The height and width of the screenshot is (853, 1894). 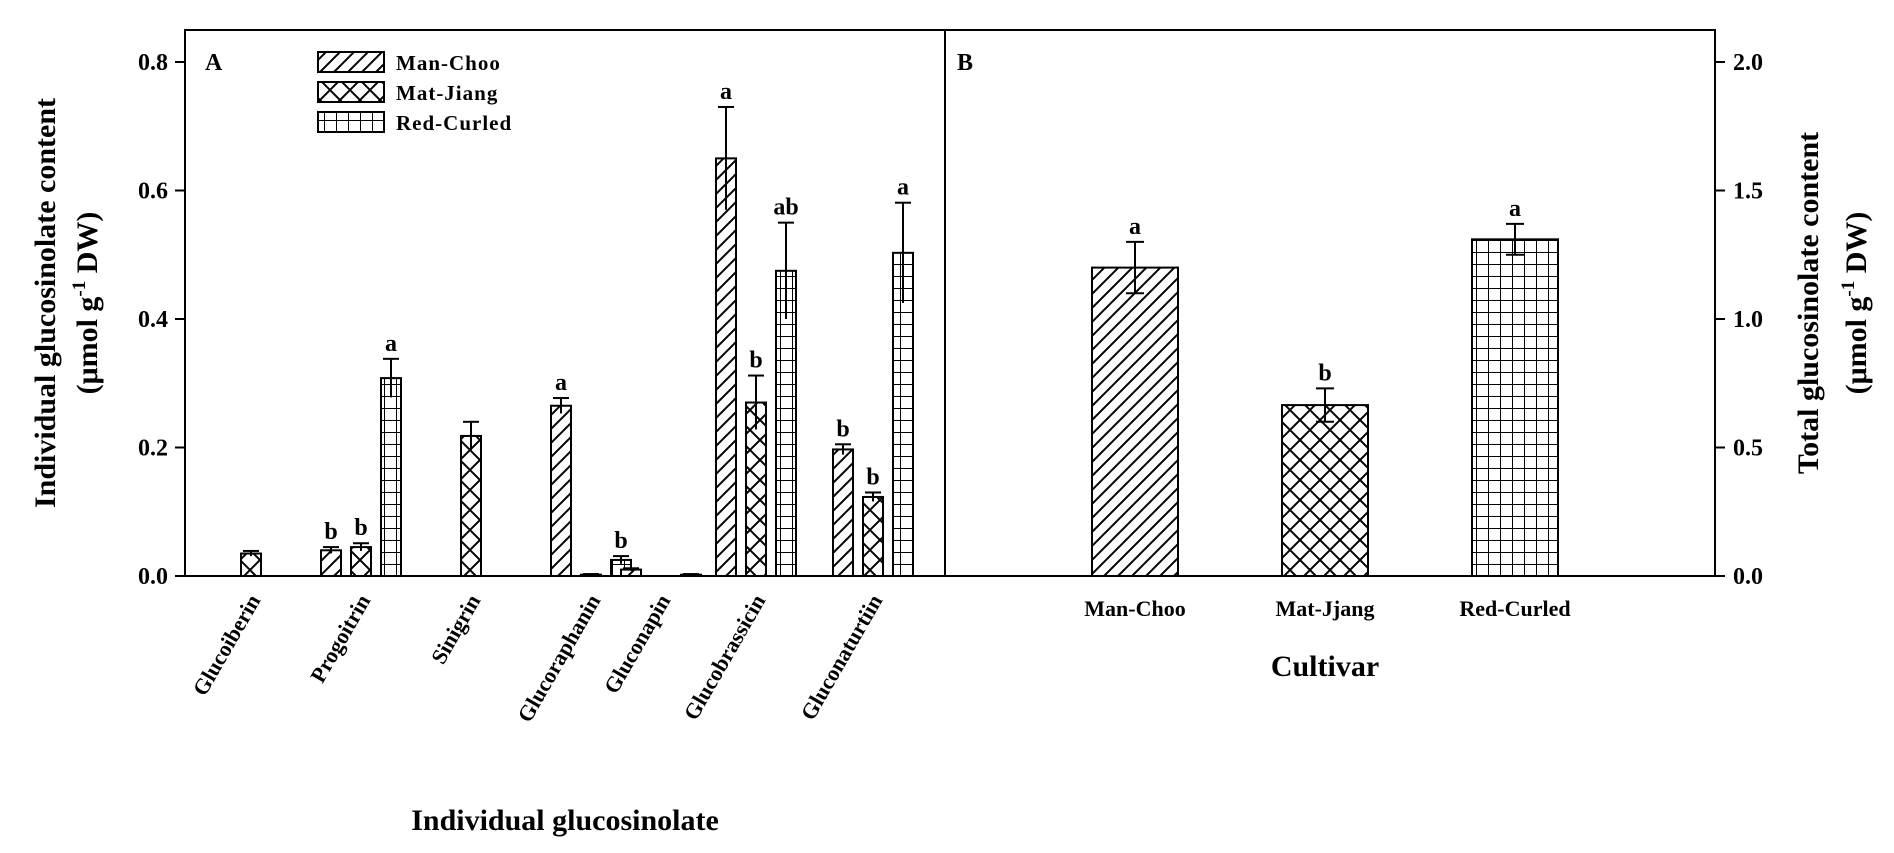 What do you see at coordinates (965, 63) in the screenshot?
I see `panel-b-label: B` at bounding box center [965, 63].